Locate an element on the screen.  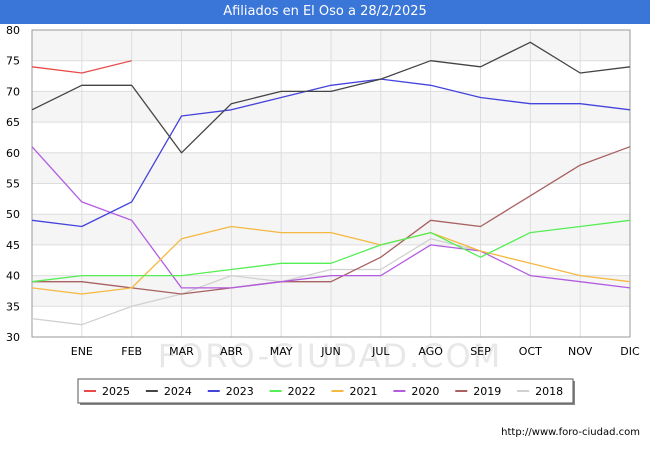
y-tick-label: 75 is located at coordinates (13, 61).